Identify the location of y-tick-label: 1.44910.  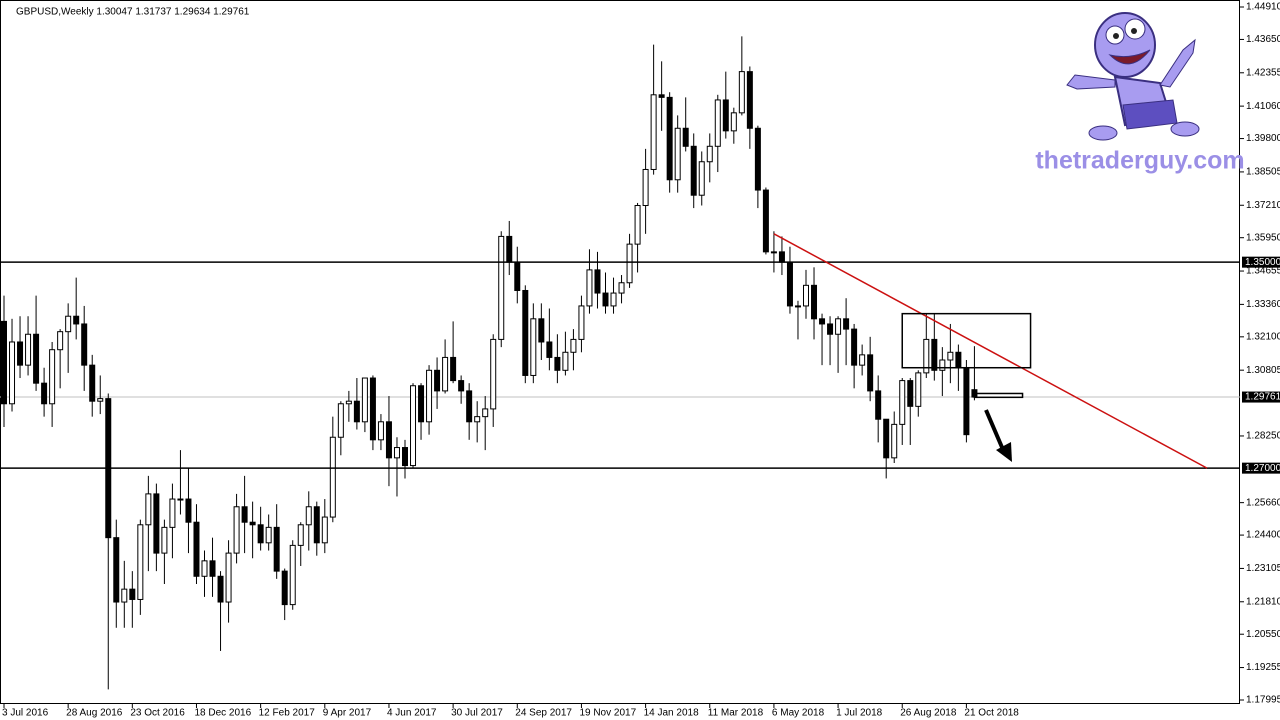
(1263, 7).